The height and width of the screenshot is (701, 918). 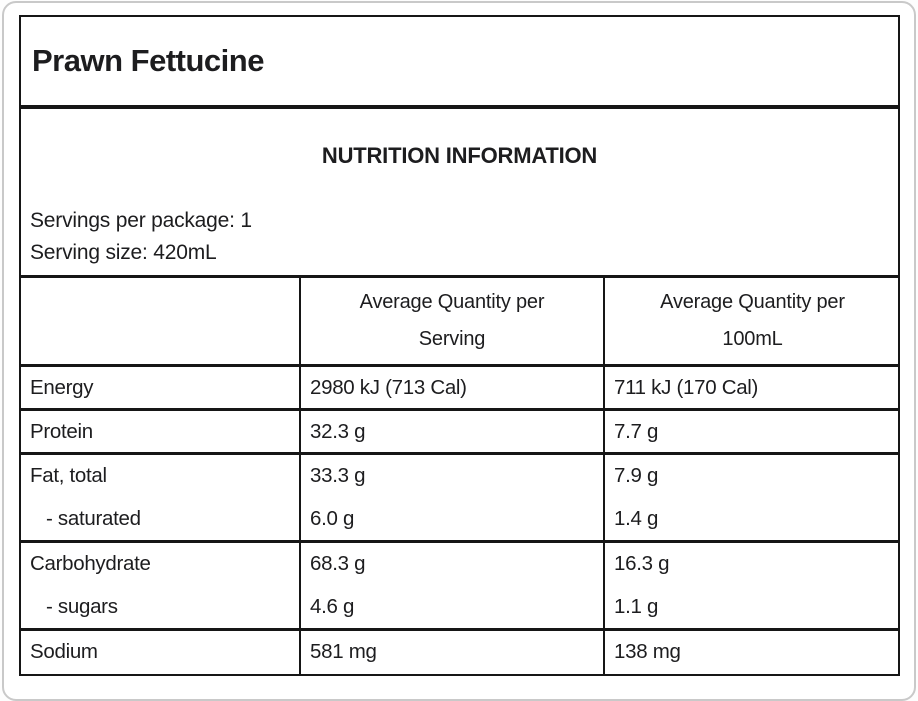 What do you see at coordinates (451, 321) in the screenshot?
I see `header-per-serving: Average Quantity per Serving` at bounding box center [451, 321].